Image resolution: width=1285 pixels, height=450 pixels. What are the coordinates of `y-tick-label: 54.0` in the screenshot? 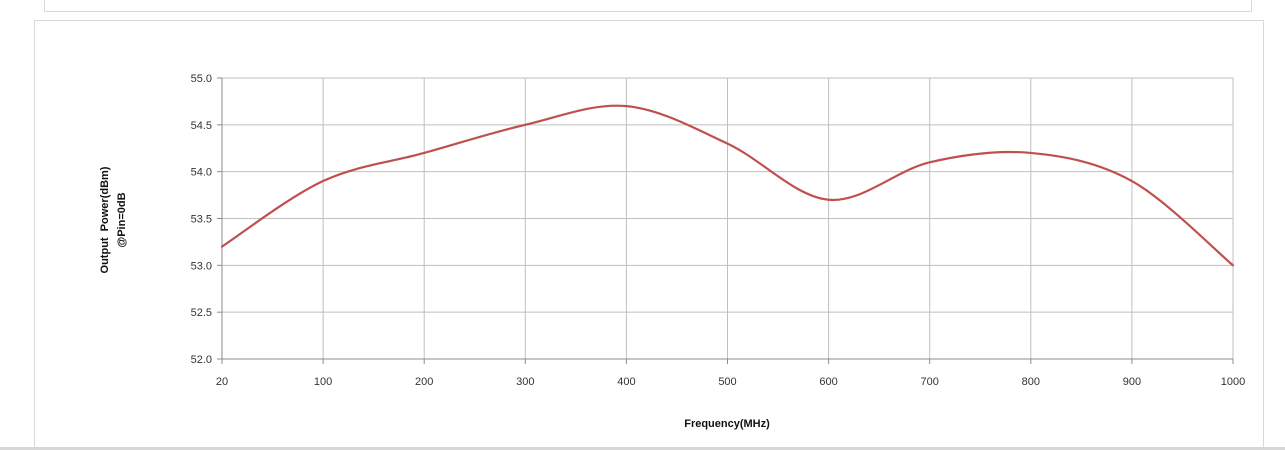 It's located at (201, 173).